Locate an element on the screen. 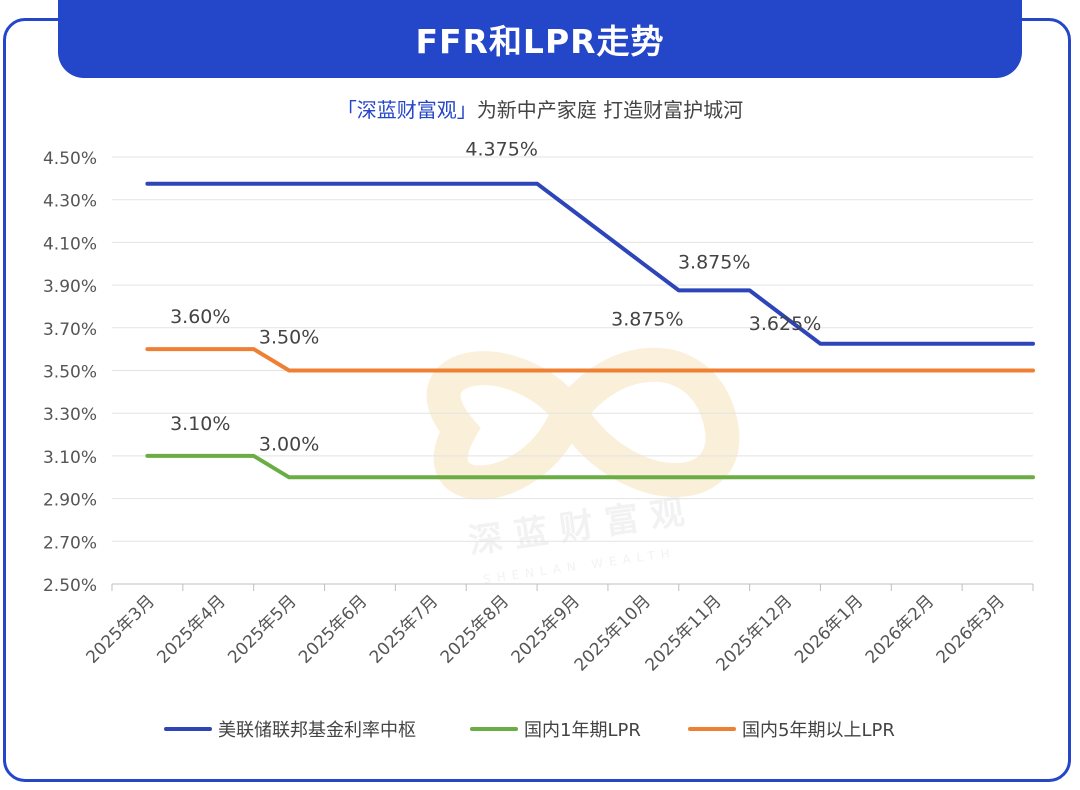 This screenshot has height=790, width=1080. y-tick-label: 3.50% is located at coordinates (70, 373).